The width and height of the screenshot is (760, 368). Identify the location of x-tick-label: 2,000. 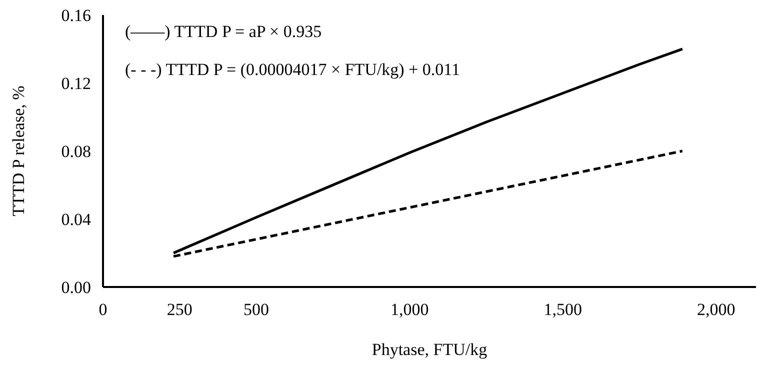
(716, 309).